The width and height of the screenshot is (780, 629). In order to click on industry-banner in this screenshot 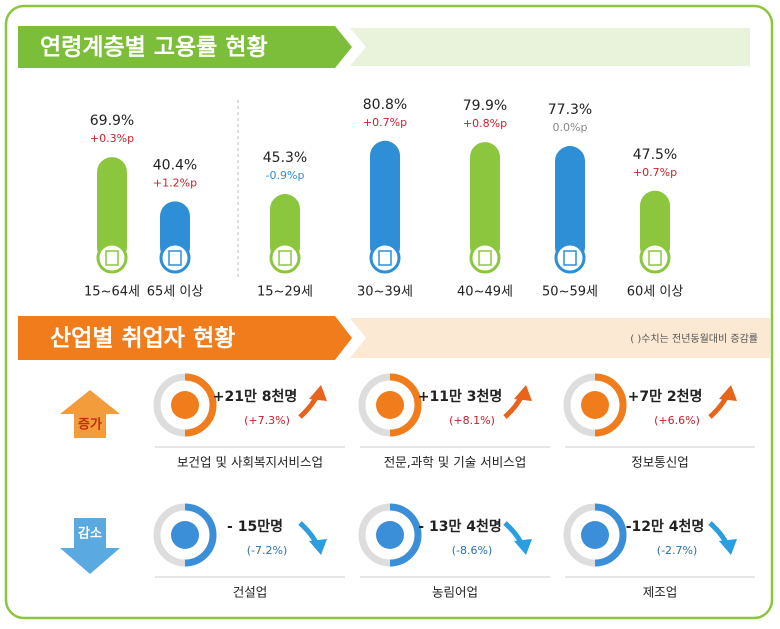, I will do `click(185, 338)`.